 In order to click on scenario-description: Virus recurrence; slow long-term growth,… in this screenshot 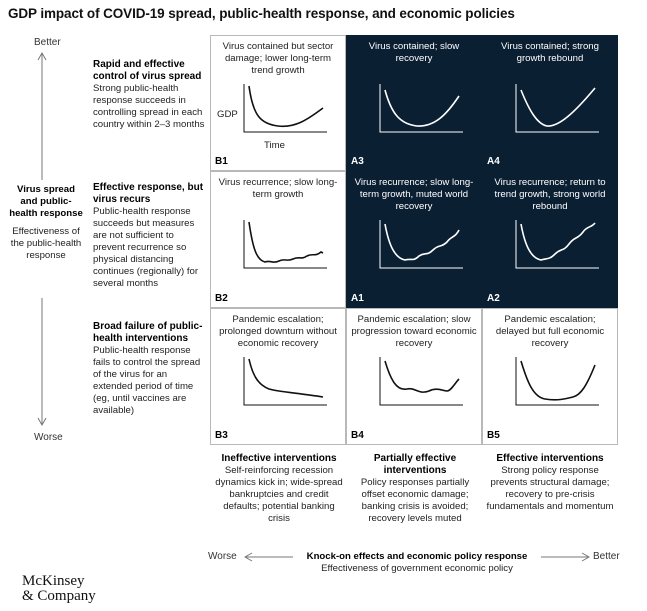, I will do `click(414, 194)`.